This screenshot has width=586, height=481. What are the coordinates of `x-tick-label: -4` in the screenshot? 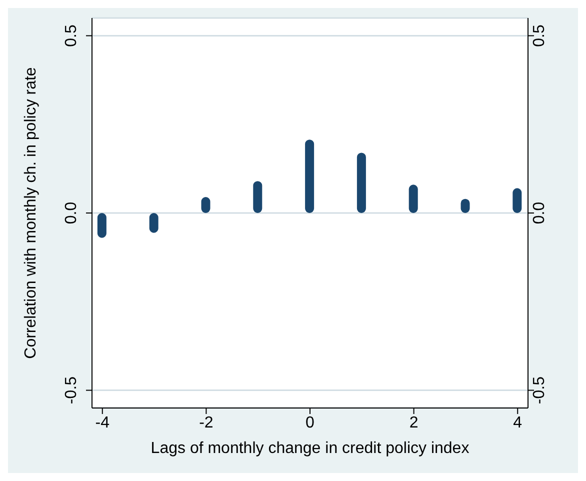 It's located at (102, 423).